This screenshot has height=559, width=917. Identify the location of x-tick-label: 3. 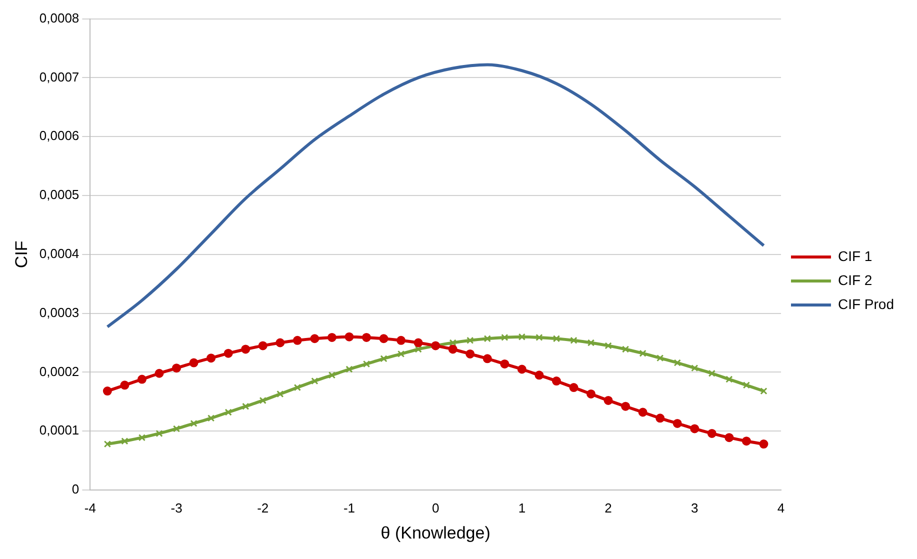
(694, 508).